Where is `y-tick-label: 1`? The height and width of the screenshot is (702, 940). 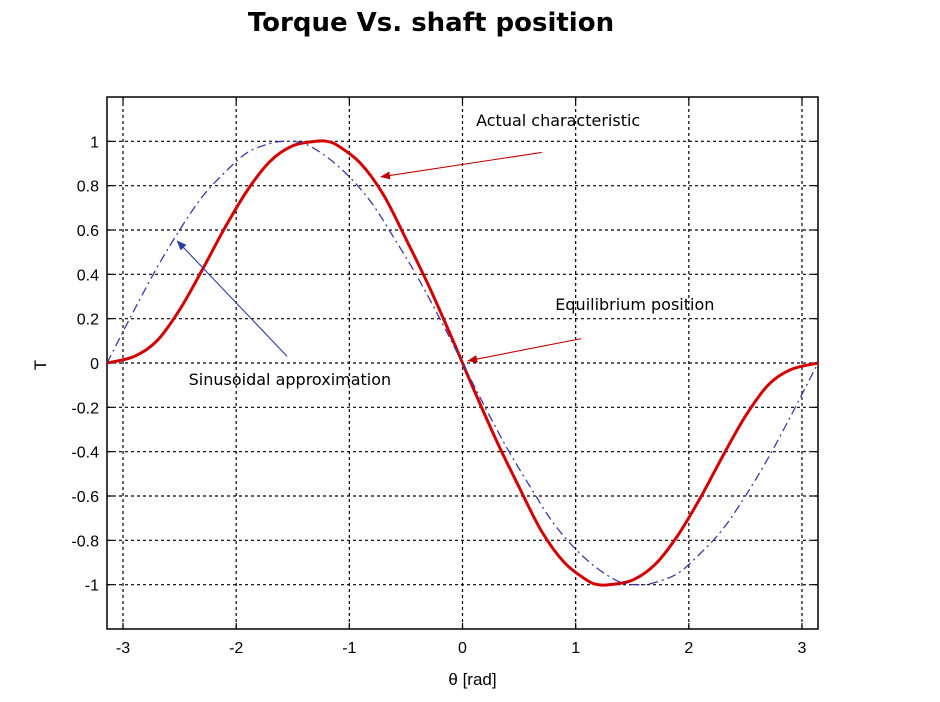 y-tick-label: 1 is located at coordinates (94, 142).